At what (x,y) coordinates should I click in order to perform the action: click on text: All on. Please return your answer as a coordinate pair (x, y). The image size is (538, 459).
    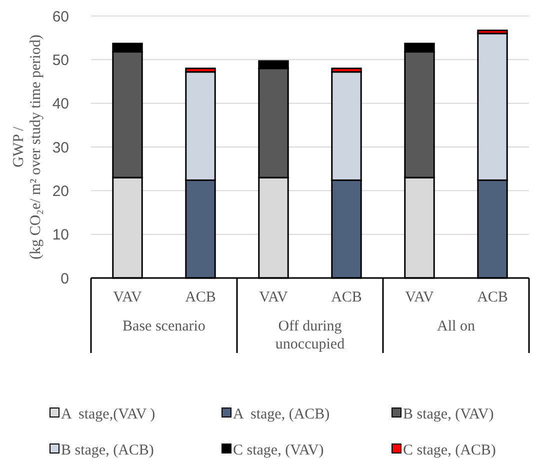
    Looking at the image, I should click on (456, 326).